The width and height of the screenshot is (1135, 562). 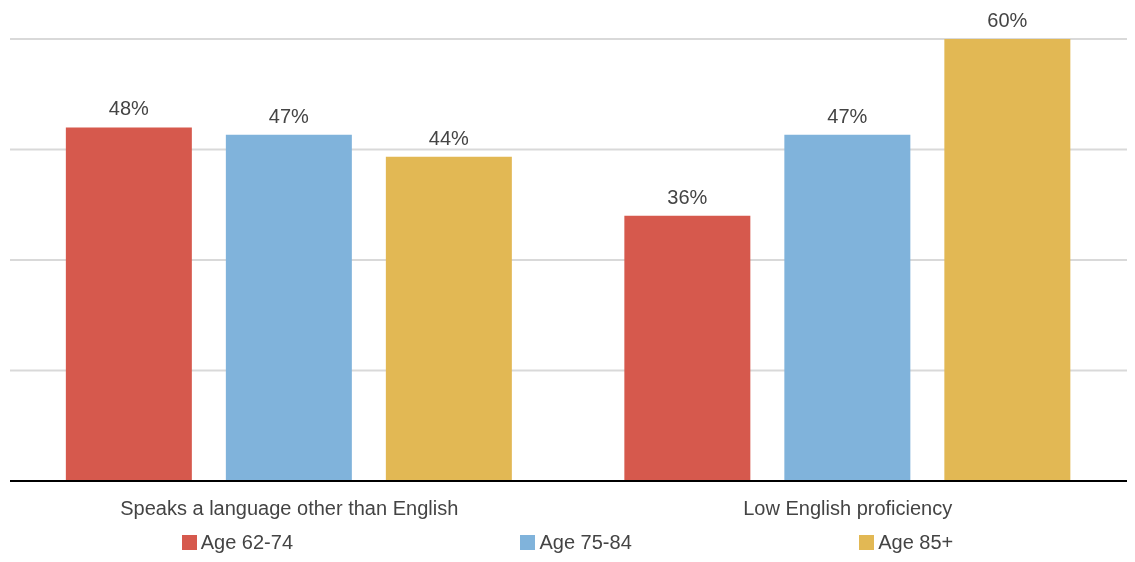 I want to click on legend-label: Age 62-74, so click(x=246, y=542).